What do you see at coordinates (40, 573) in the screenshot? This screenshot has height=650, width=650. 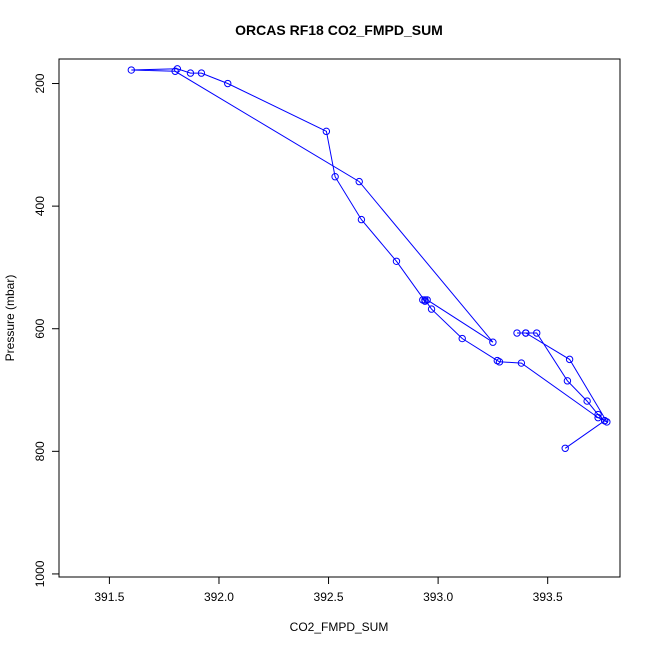 I see `y-tick-label: 1000` at bounding box center [40, 573].